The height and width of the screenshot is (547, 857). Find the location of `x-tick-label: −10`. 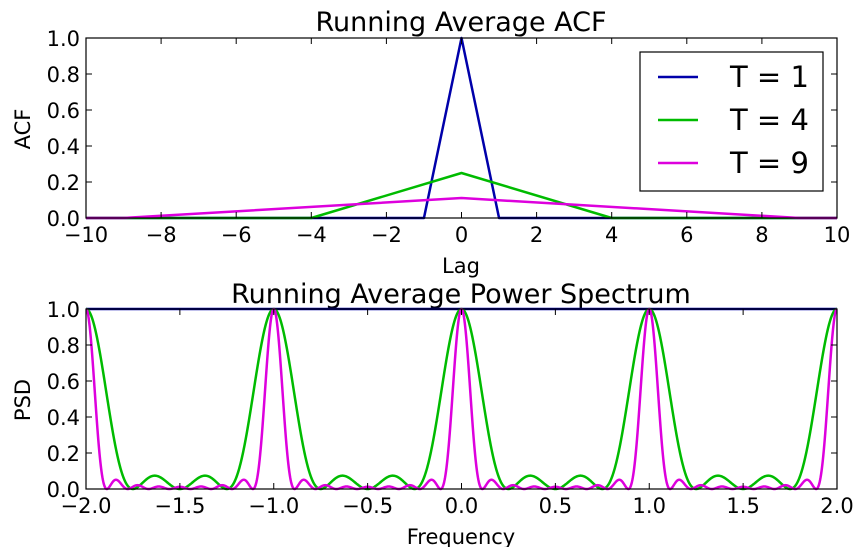

x-tick-label: −10 is located at coordinates (86, 235).